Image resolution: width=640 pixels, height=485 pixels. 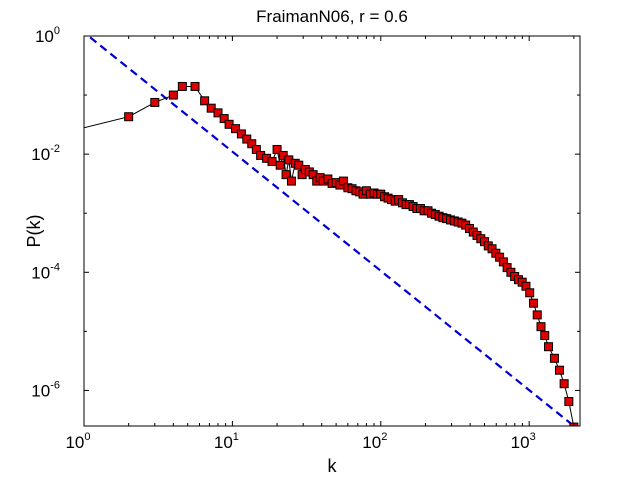 I want to click on x-tick-exponent: 0, so click(x=87, y=437).